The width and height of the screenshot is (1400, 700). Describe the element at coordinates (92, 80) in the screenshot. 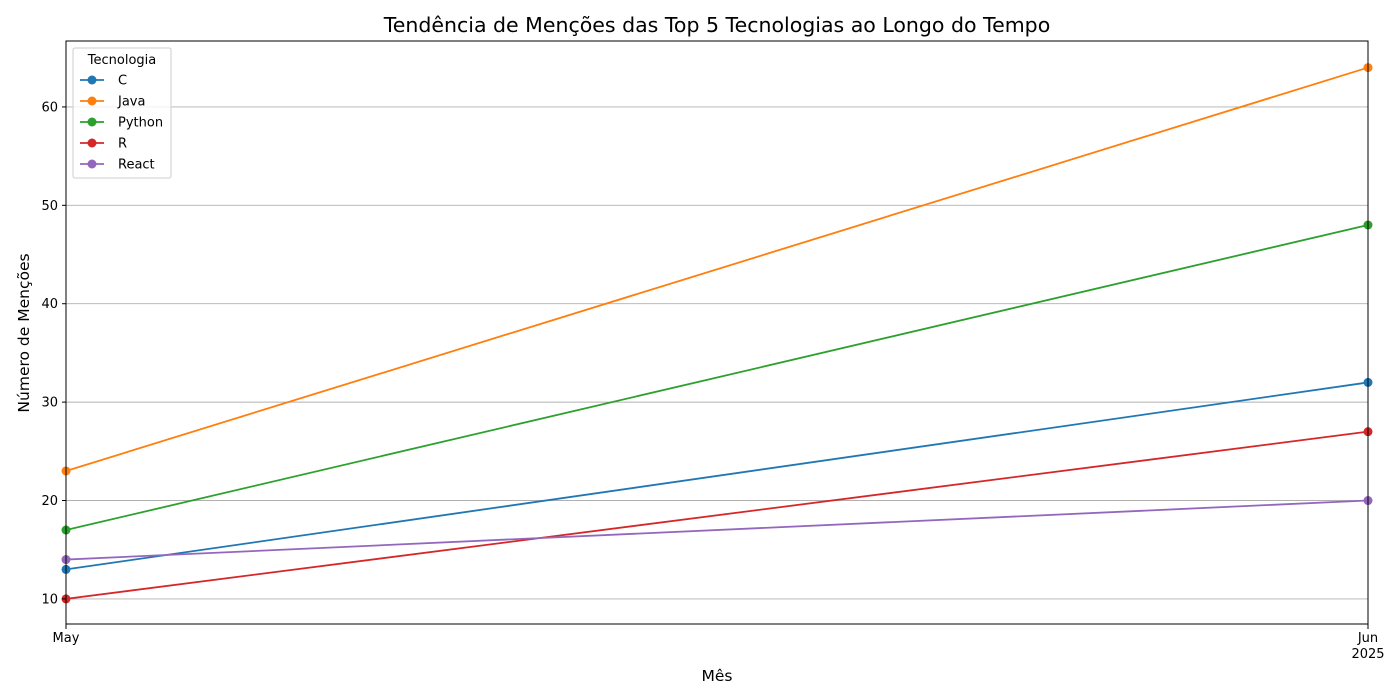

I see `legend-marker-c` at that location.